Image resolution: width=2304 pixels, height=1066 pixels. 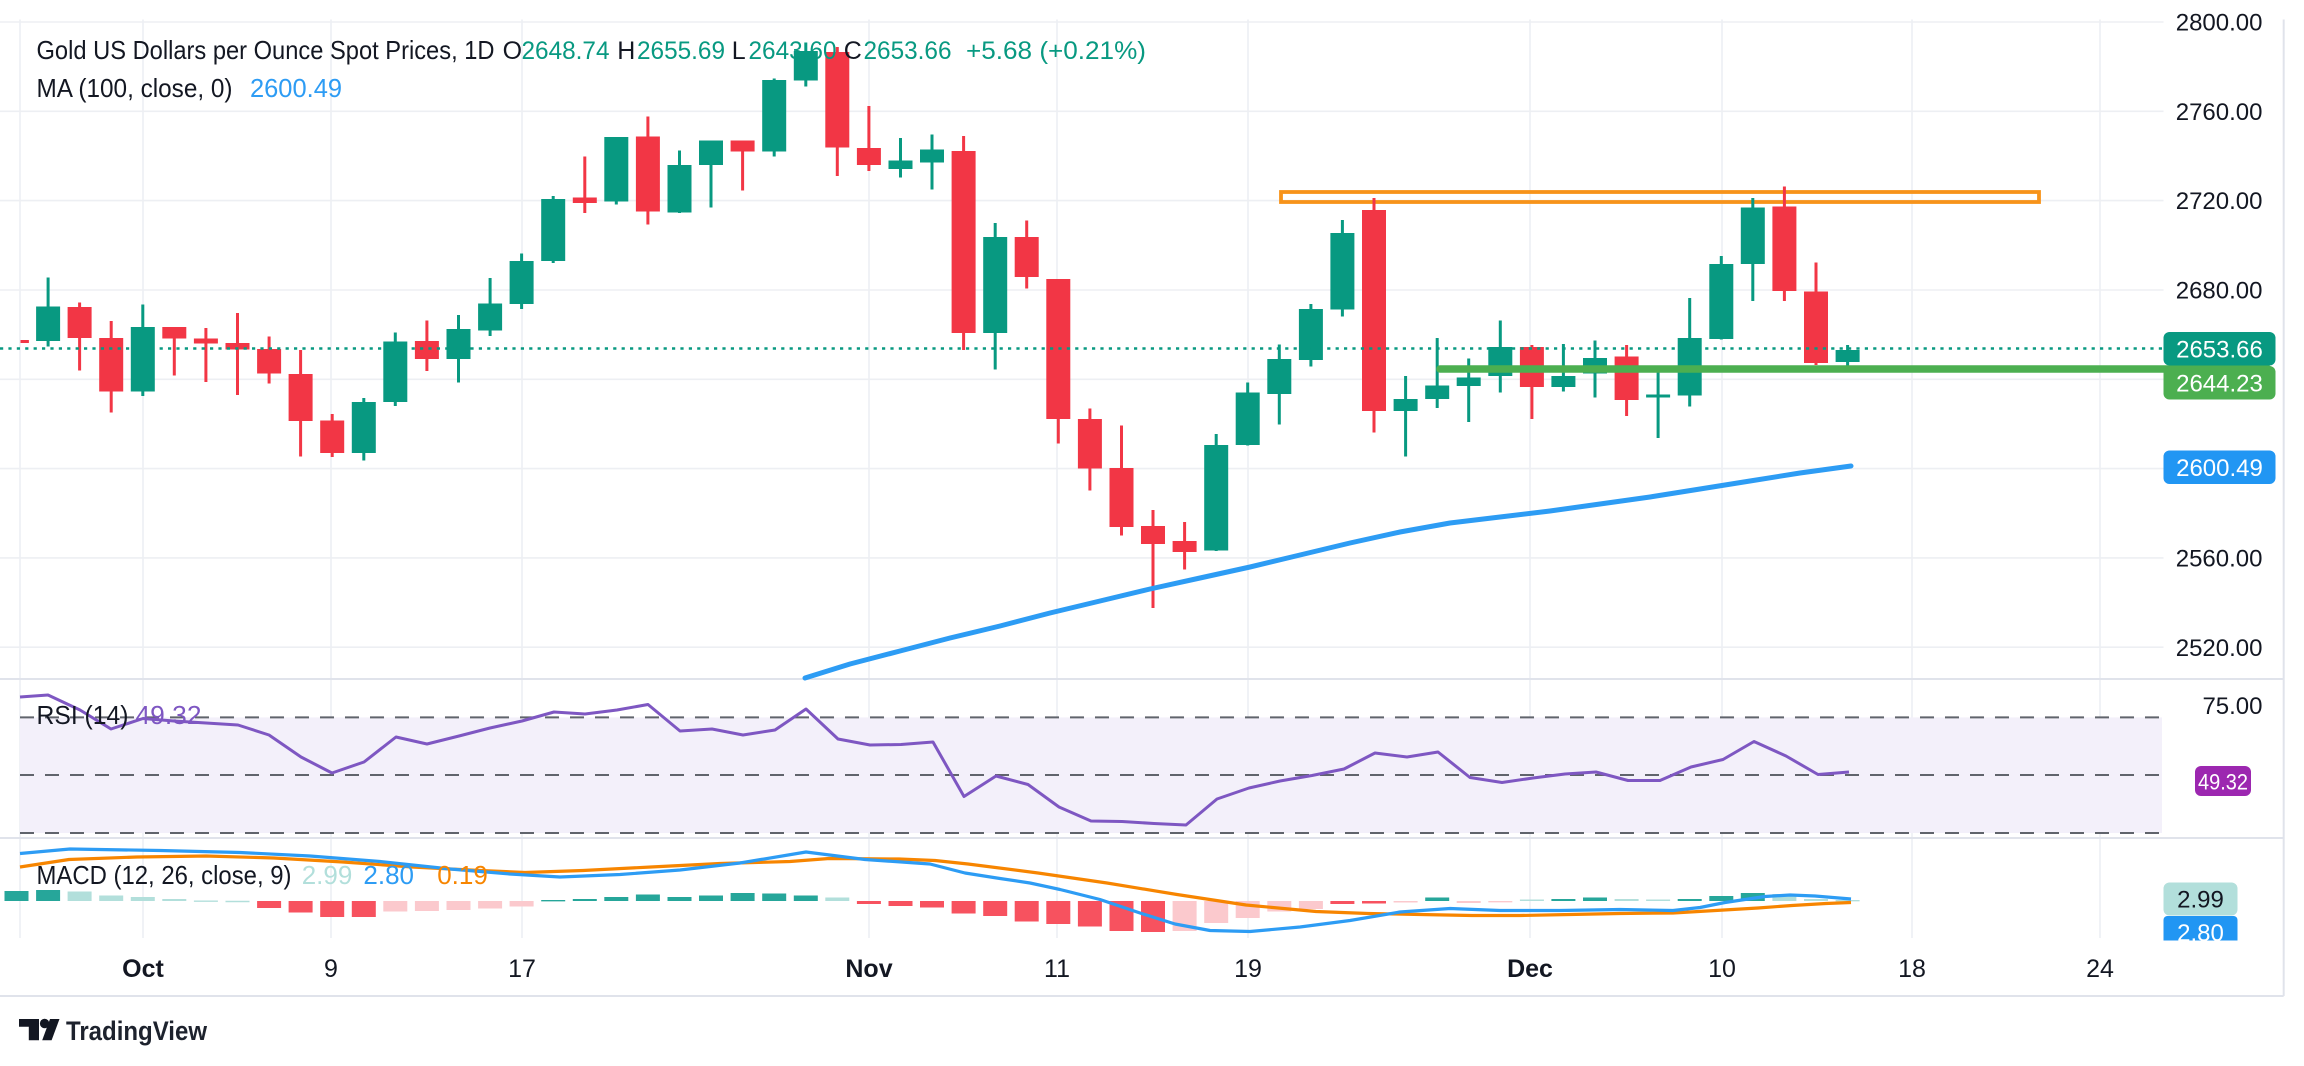 What do you see at coordinates (2219, 112) in the screenshot?
I see `svg-text: 2760.00` at bounding box center [2219, 112].